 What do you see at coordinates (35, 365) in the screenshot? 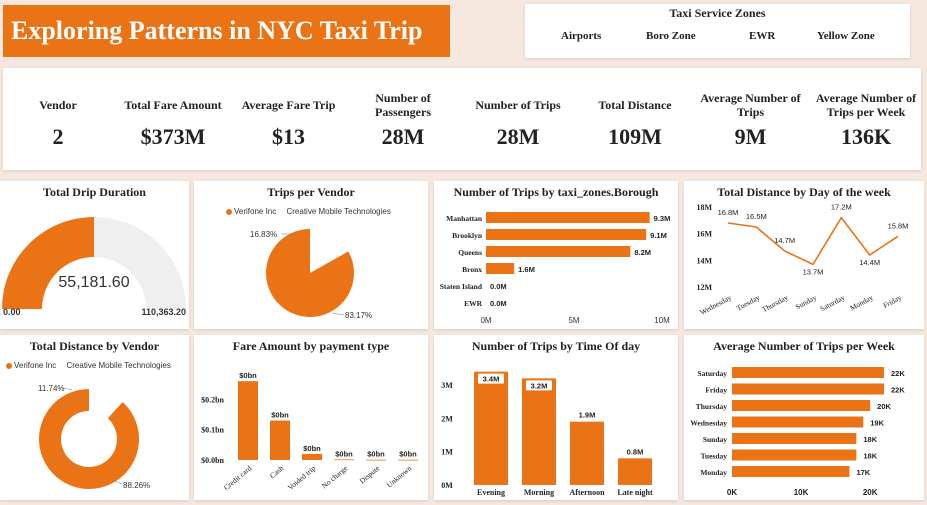
I see `legend-label: Verifone Inc` at bounding box center [35, 365].